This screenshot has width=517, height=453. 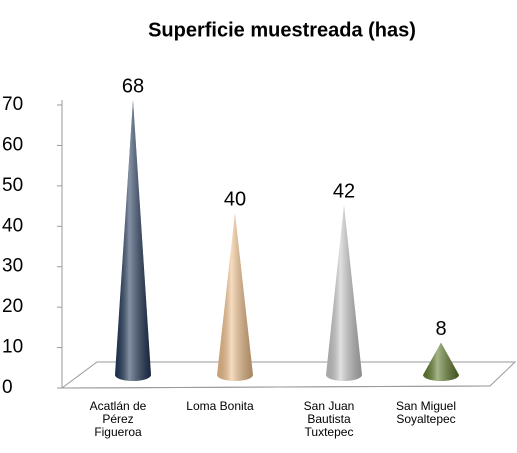 I want to click on x-tick-label: Acatlán de Pérez Figueroa, so click(x=118, y=419).